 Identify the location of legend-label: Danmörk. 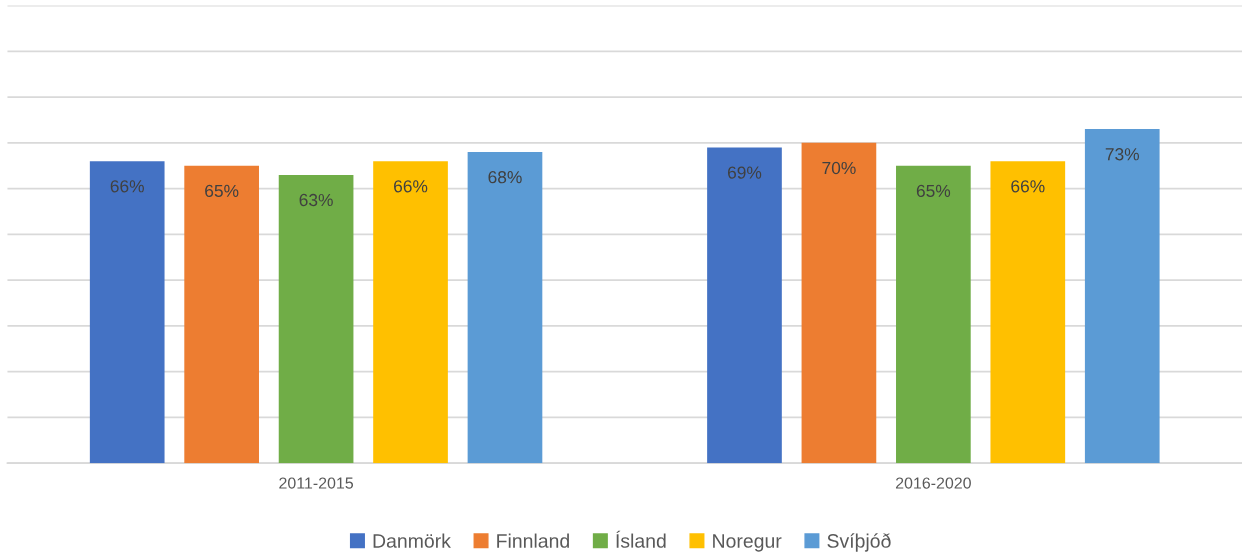
(412, 540).